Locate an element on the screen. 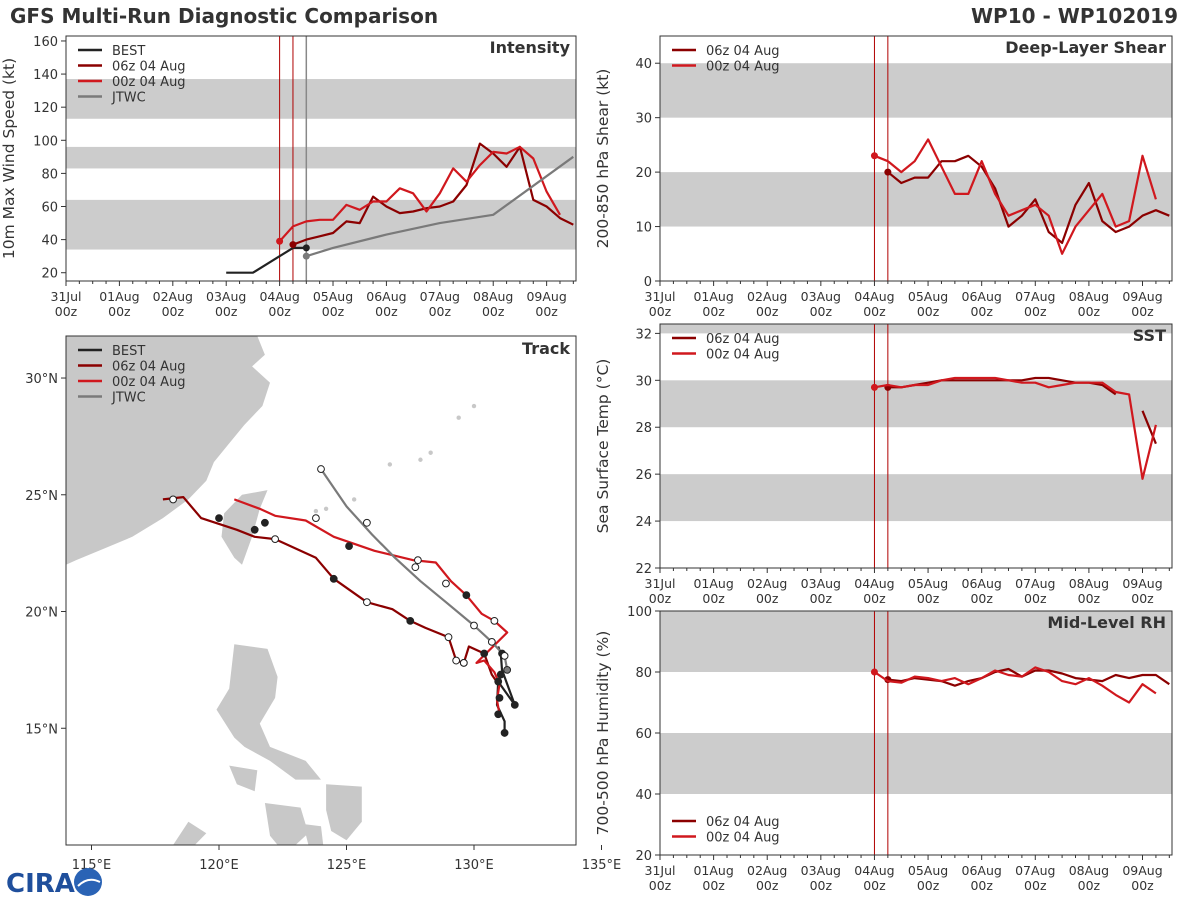 The width and height of the screenshot is (1200, 900). sst-xtick-label-date: 07Aug is located at coordinates (1035, 583).